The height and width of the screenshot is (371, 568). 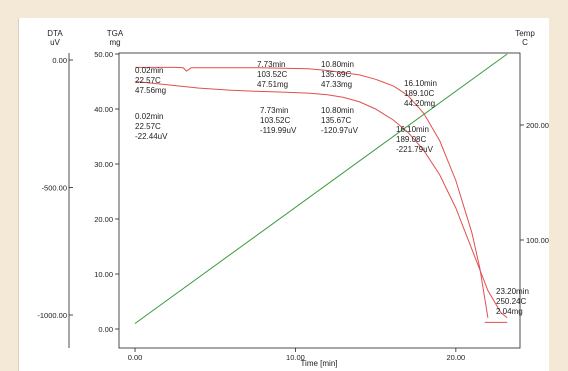 What do you see at coordinates (318, 363) in the screenshot?
I see `x-axis-label: Time [min]` at bounding box center [318, 363].